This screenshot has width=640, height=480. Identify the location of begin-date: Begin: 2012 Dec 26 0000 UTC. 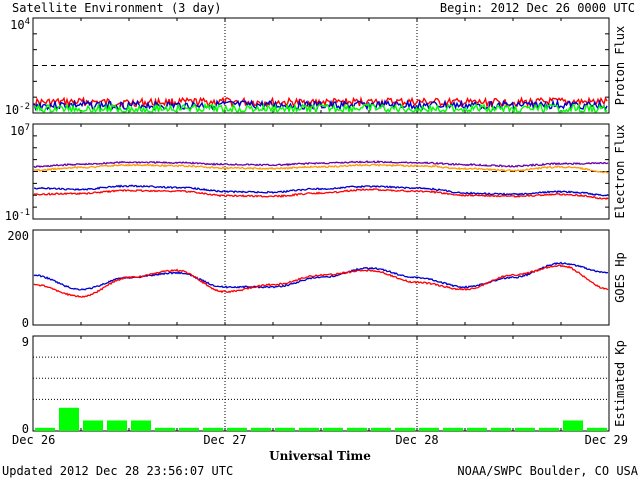
(537, 8).